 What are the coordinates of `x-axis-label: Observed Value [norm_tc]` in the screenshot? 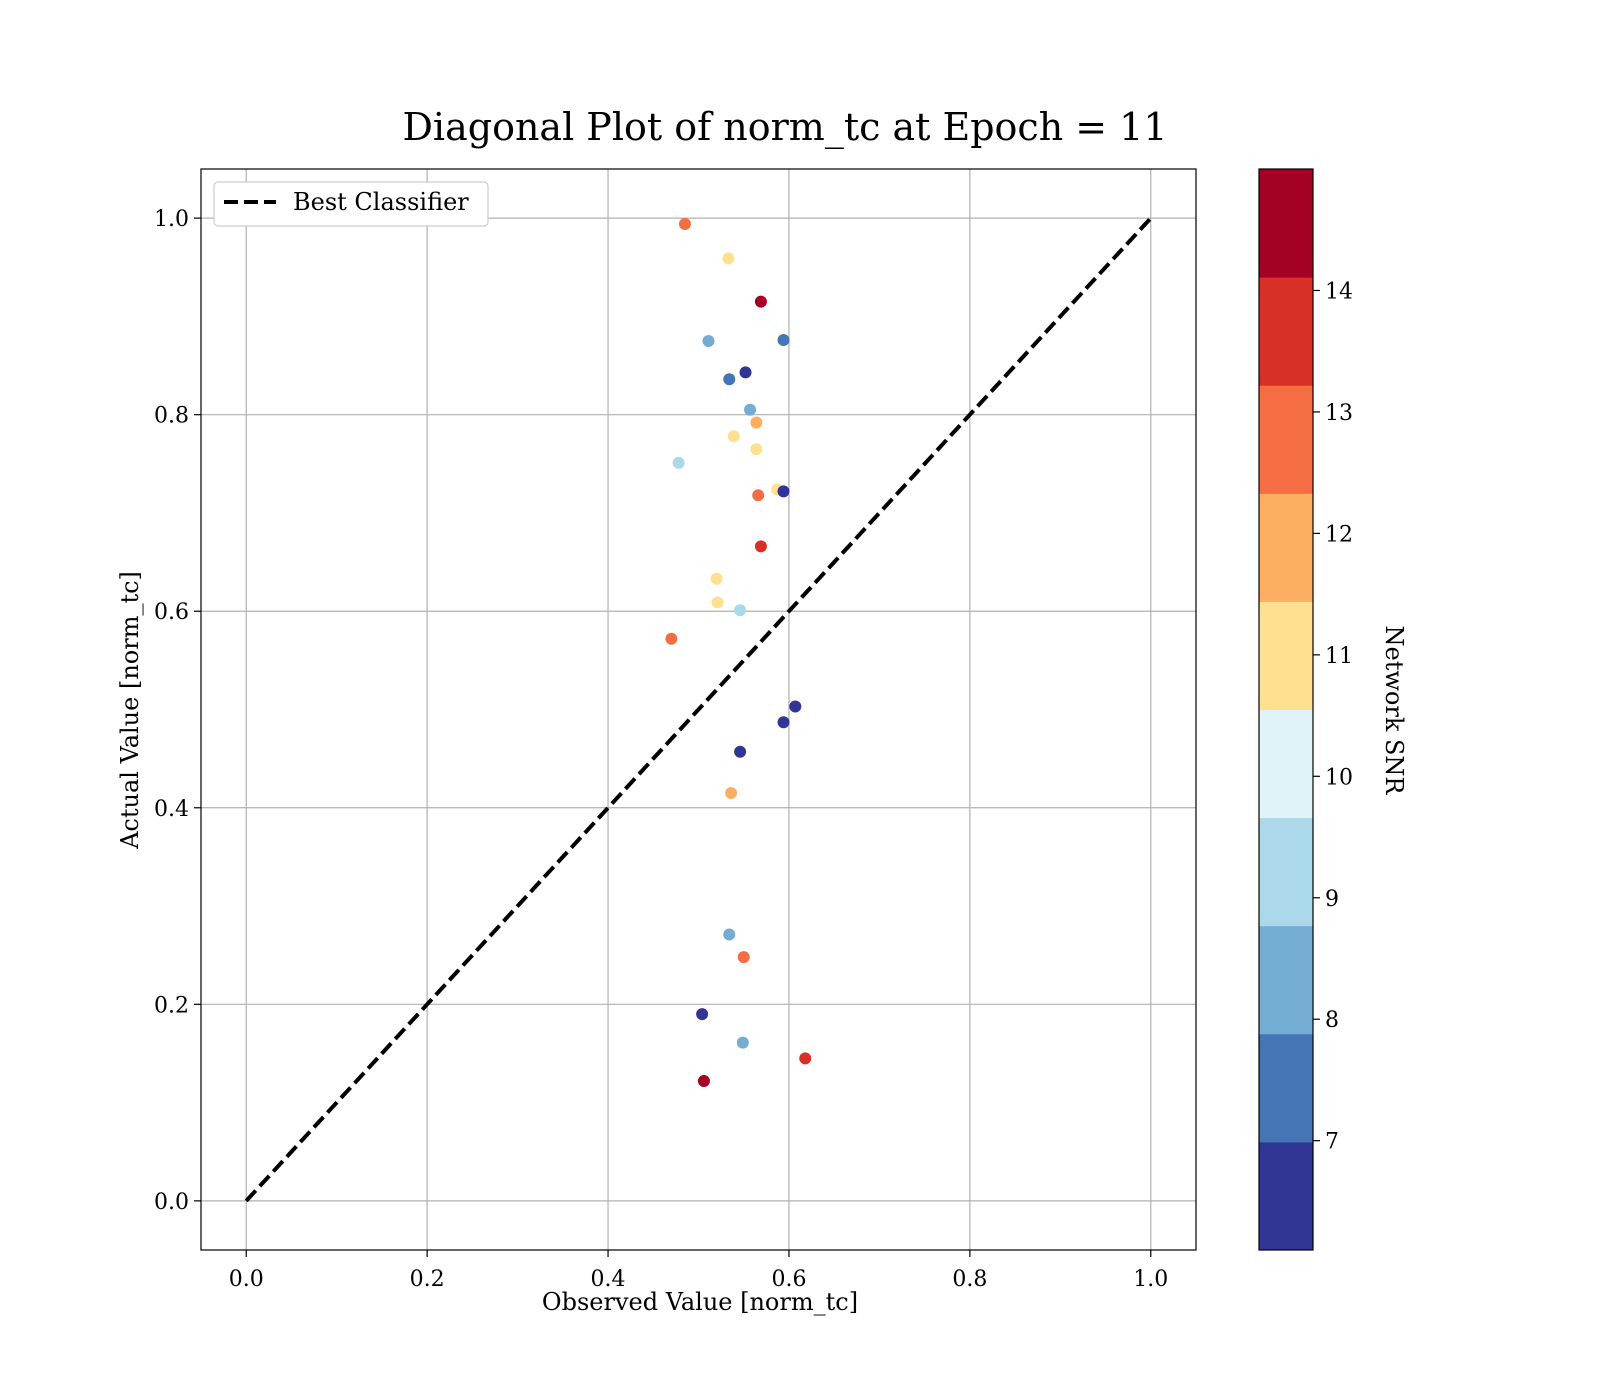 It's located at (700, 1302).